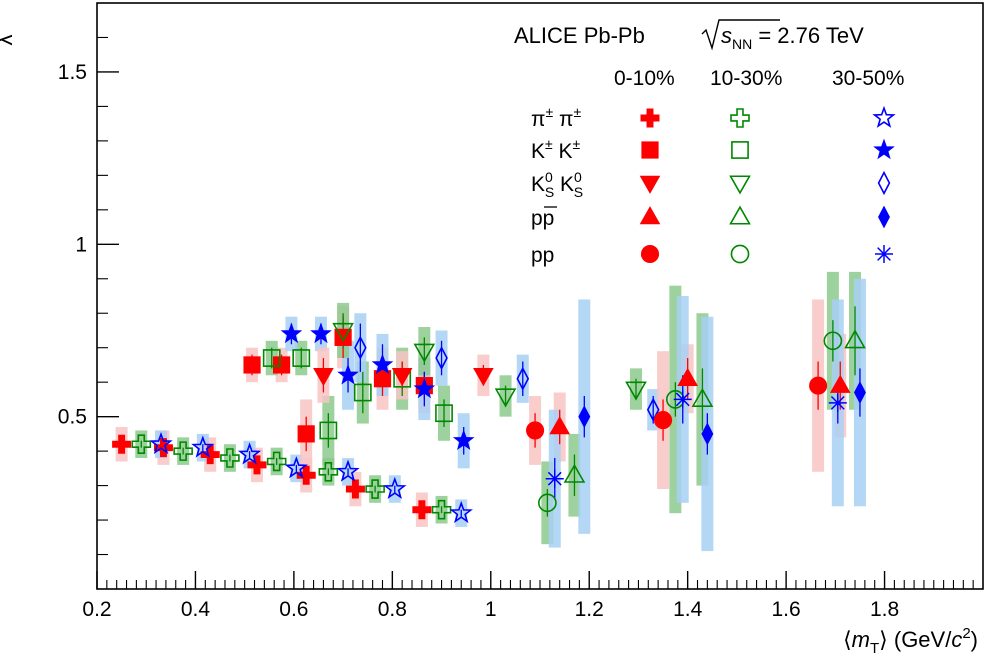 Image resolution: width=984 pixels, height=669 pixels. I want to click on marker-s1-p1, so click(183, 451).